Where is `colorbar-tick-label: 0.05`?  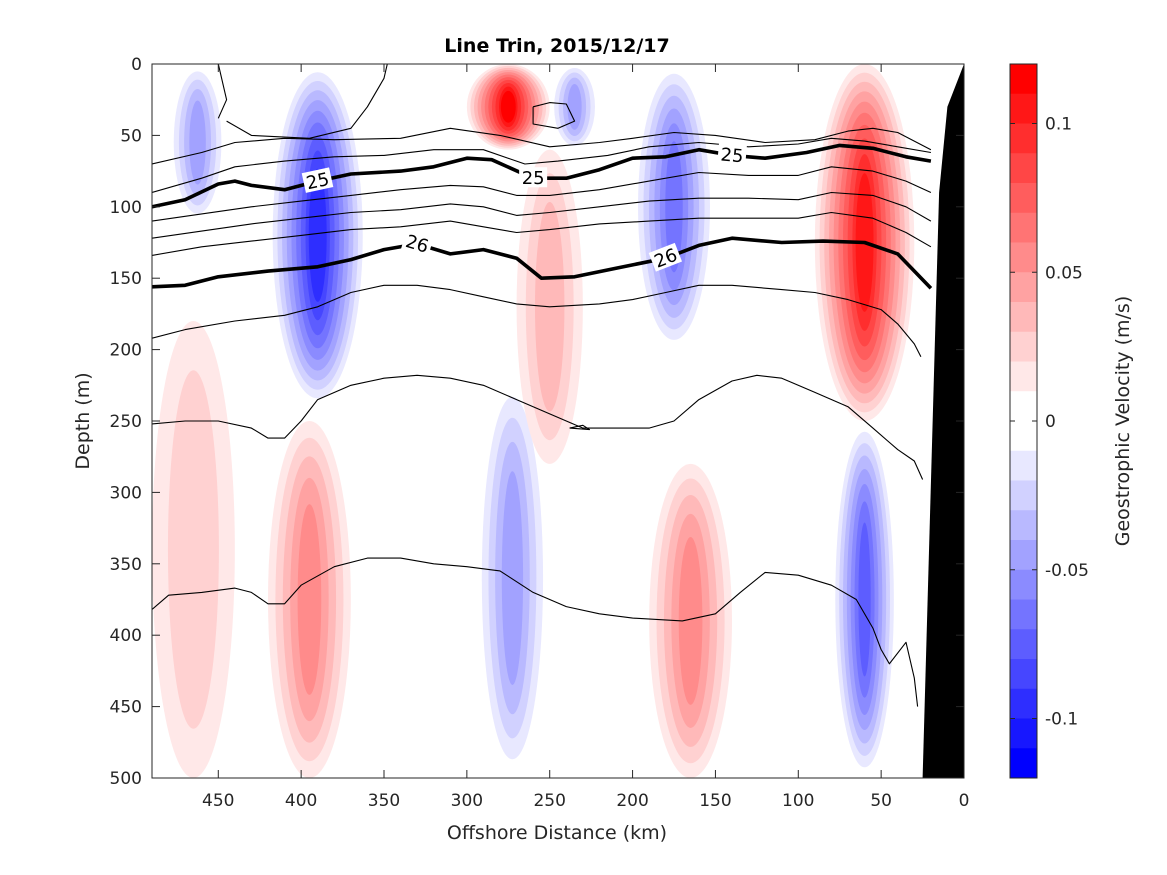
colorbar-tick-label: 0.05 is located at coordinates (1064, 273).